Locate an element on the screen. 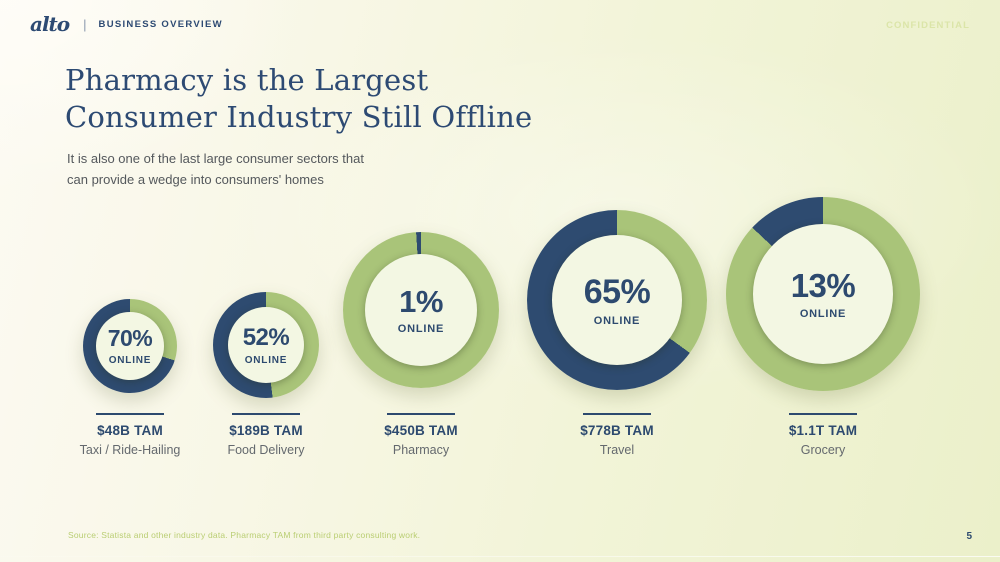 The height and width of the screenshot is (562, 1000). industry-name: Travel is located at coordinates (617, 450).